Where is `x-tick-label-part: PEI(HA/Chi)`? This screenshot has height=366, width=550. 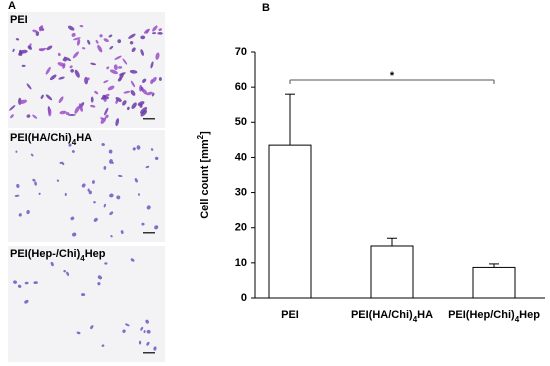 x-tick-label-part: PEI(HA/Chi) is located at coordinates (382, 315).